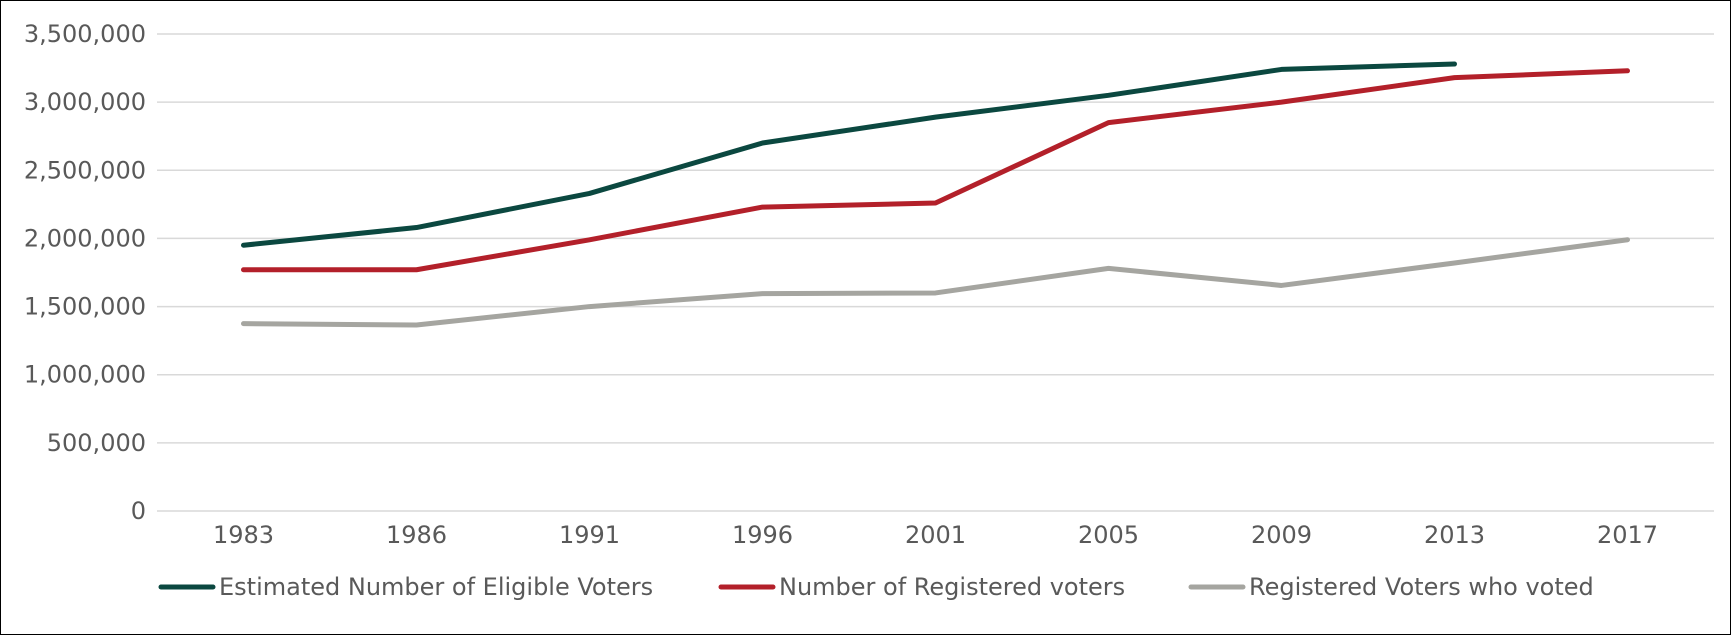 The width and height of the screenshot is (1731, 635). What do you see at coordinates (952, 587) in the screenshot?
I see `legend-label-2: Number of Registered voters` at bounding box center [952, 587].